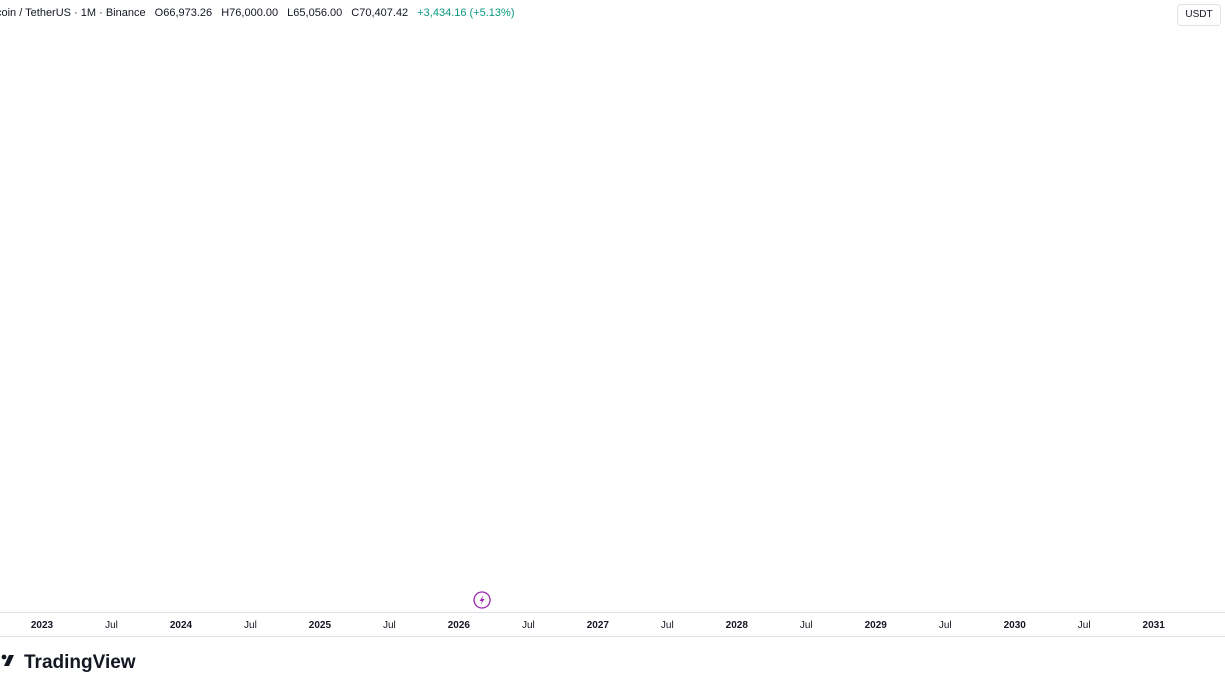  What do you see at coordinates (181, 625) in the screenshot?
I see `time-tick-label: 2024` at bounding box center [181, 625].